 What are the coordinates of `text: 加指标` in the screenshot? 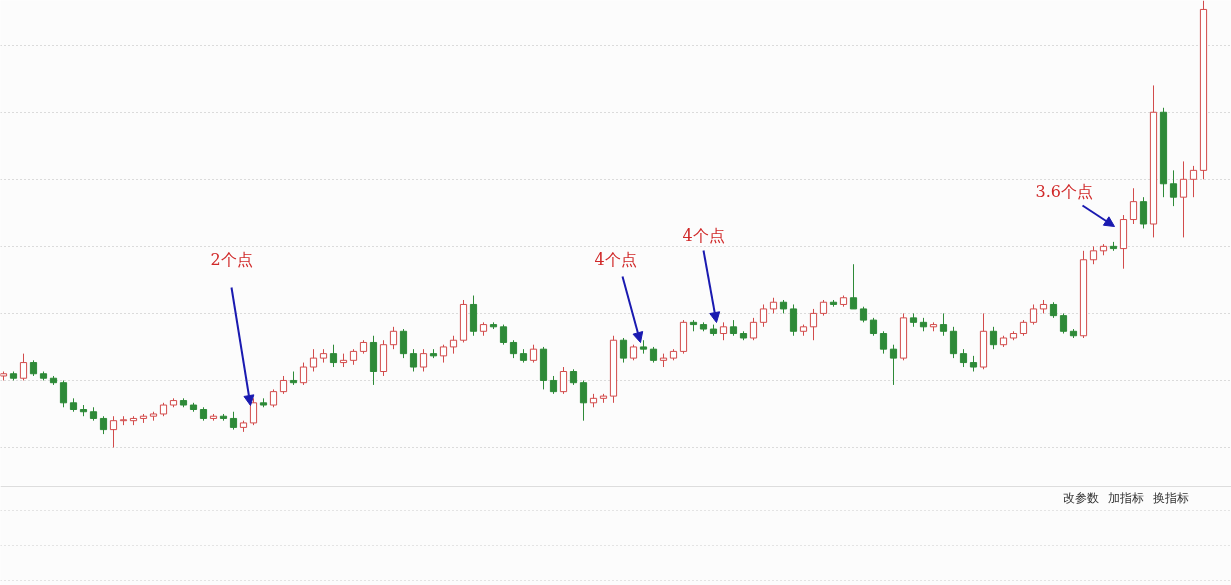 It's located at (1125, 497).